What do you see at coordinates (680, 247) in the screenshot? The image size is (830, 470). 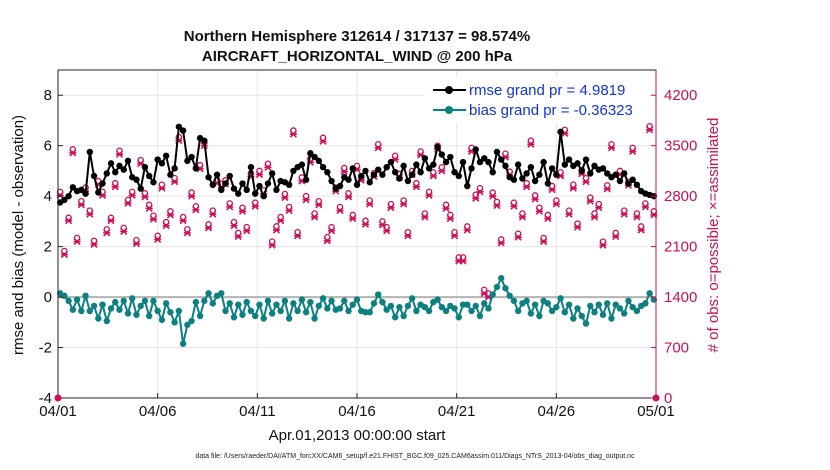 I see `y-right-tick-label: 2100` at bounding box center [680, 247].